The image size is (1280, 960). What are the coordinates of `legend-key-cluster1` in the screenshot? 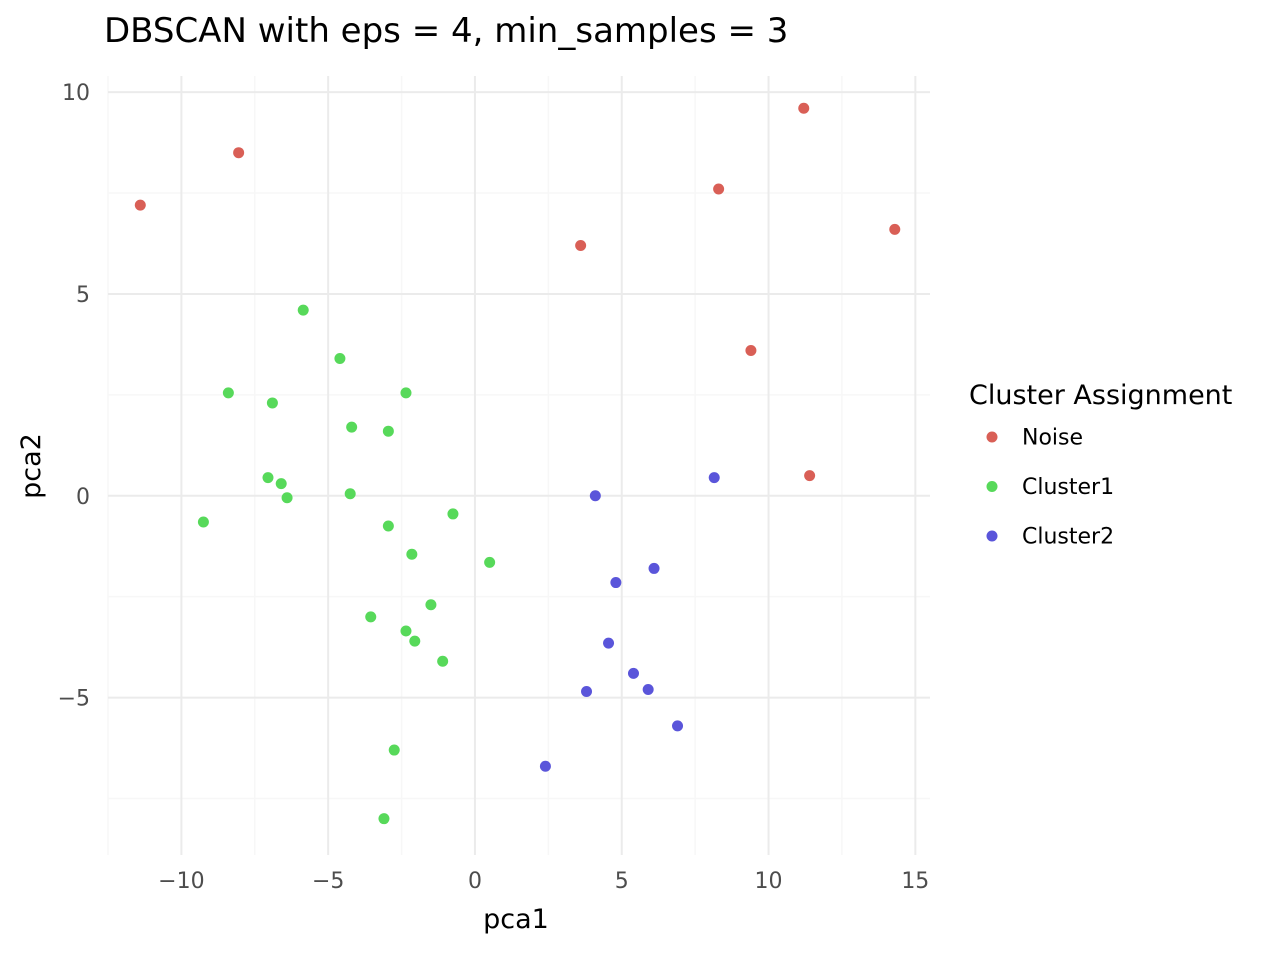 It's located at (992, 486).